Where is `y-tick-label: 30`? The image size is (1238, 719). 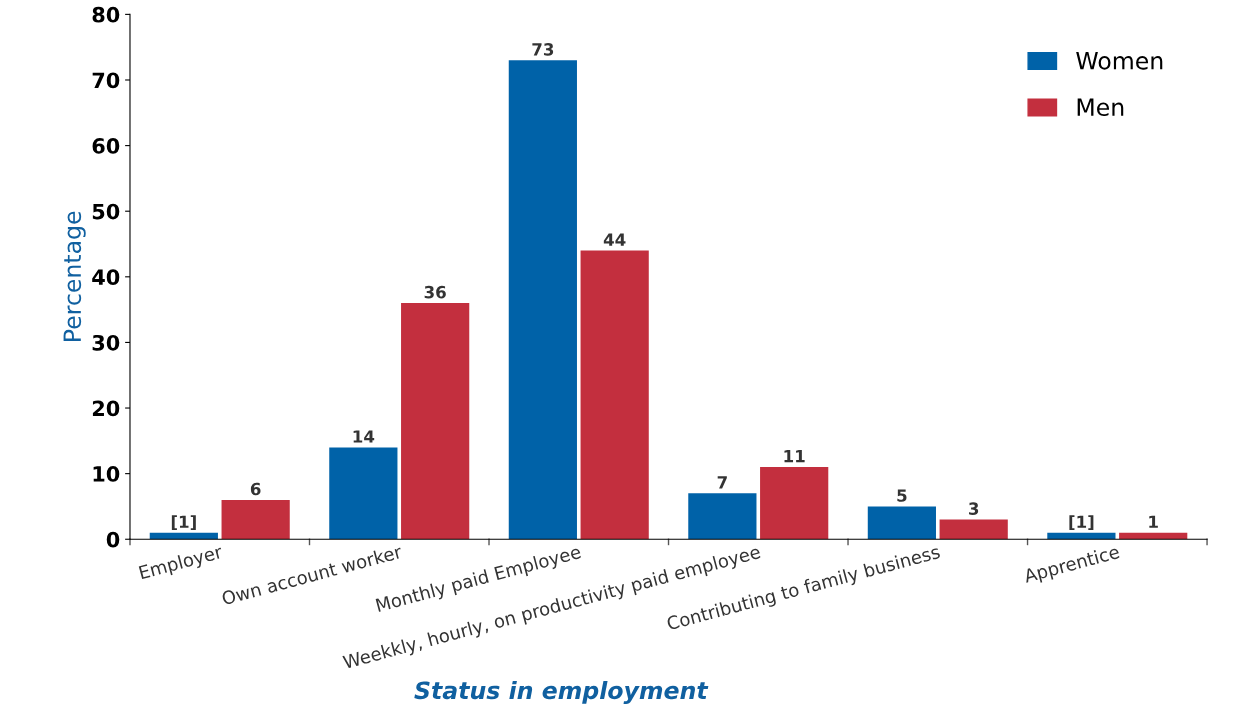 y-tick-label: 30 is located at coordinates (106, 342).